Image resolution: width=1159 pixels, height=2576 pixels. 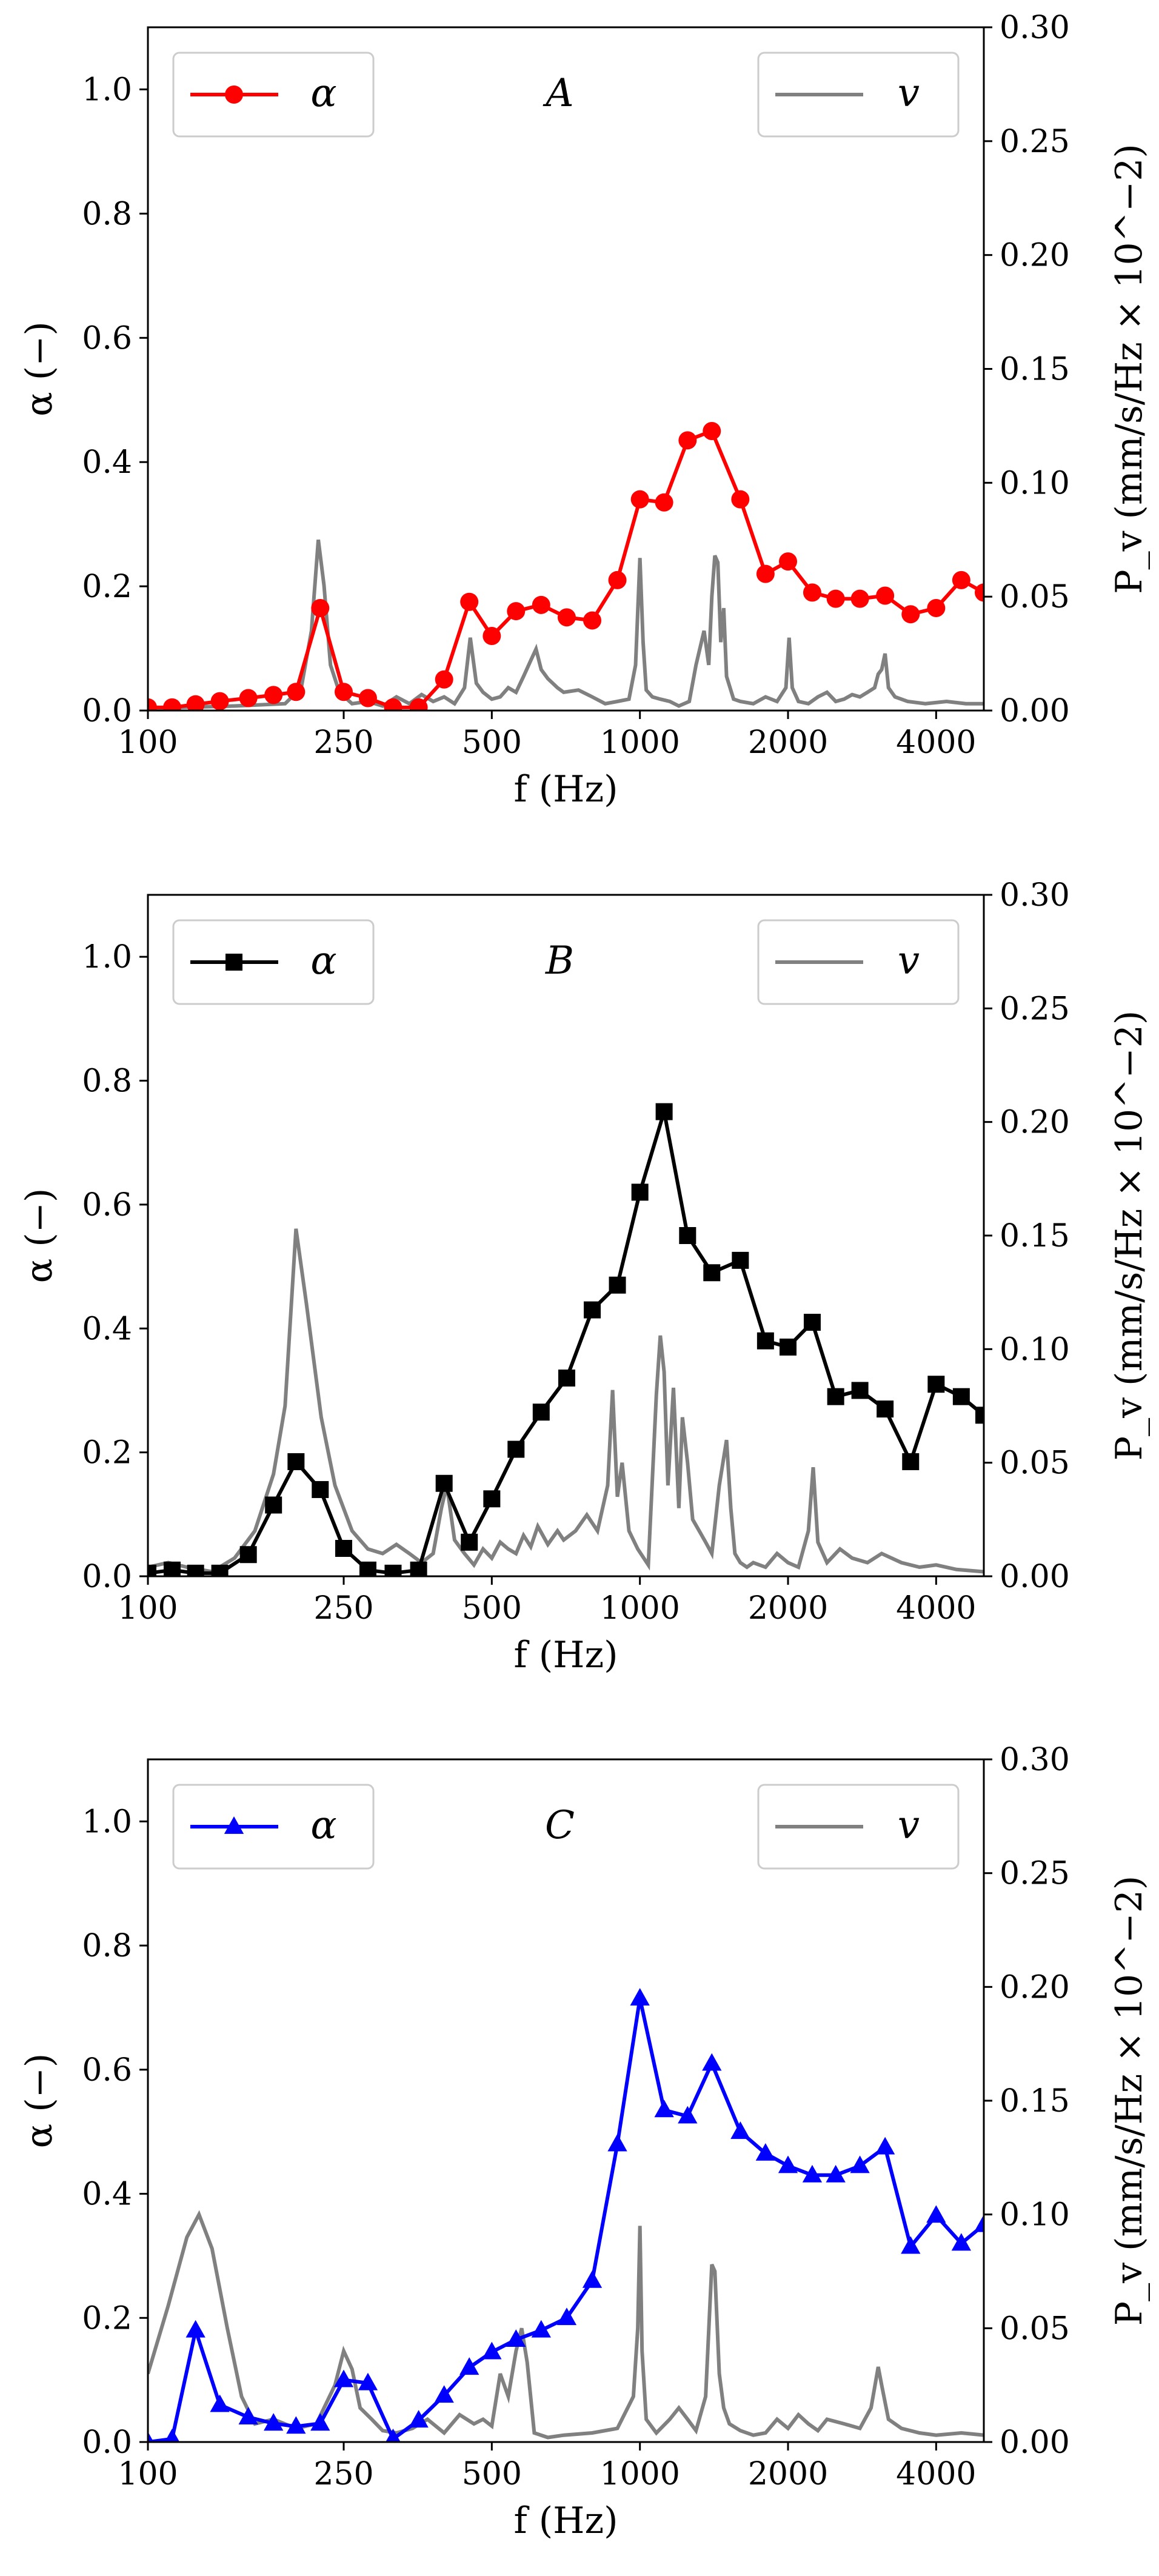 What do you see at coordinates (1035, 1463) in the screenshot?
I see `y-right-tick-label: 0.05` at bounding box center [1035, 1463].